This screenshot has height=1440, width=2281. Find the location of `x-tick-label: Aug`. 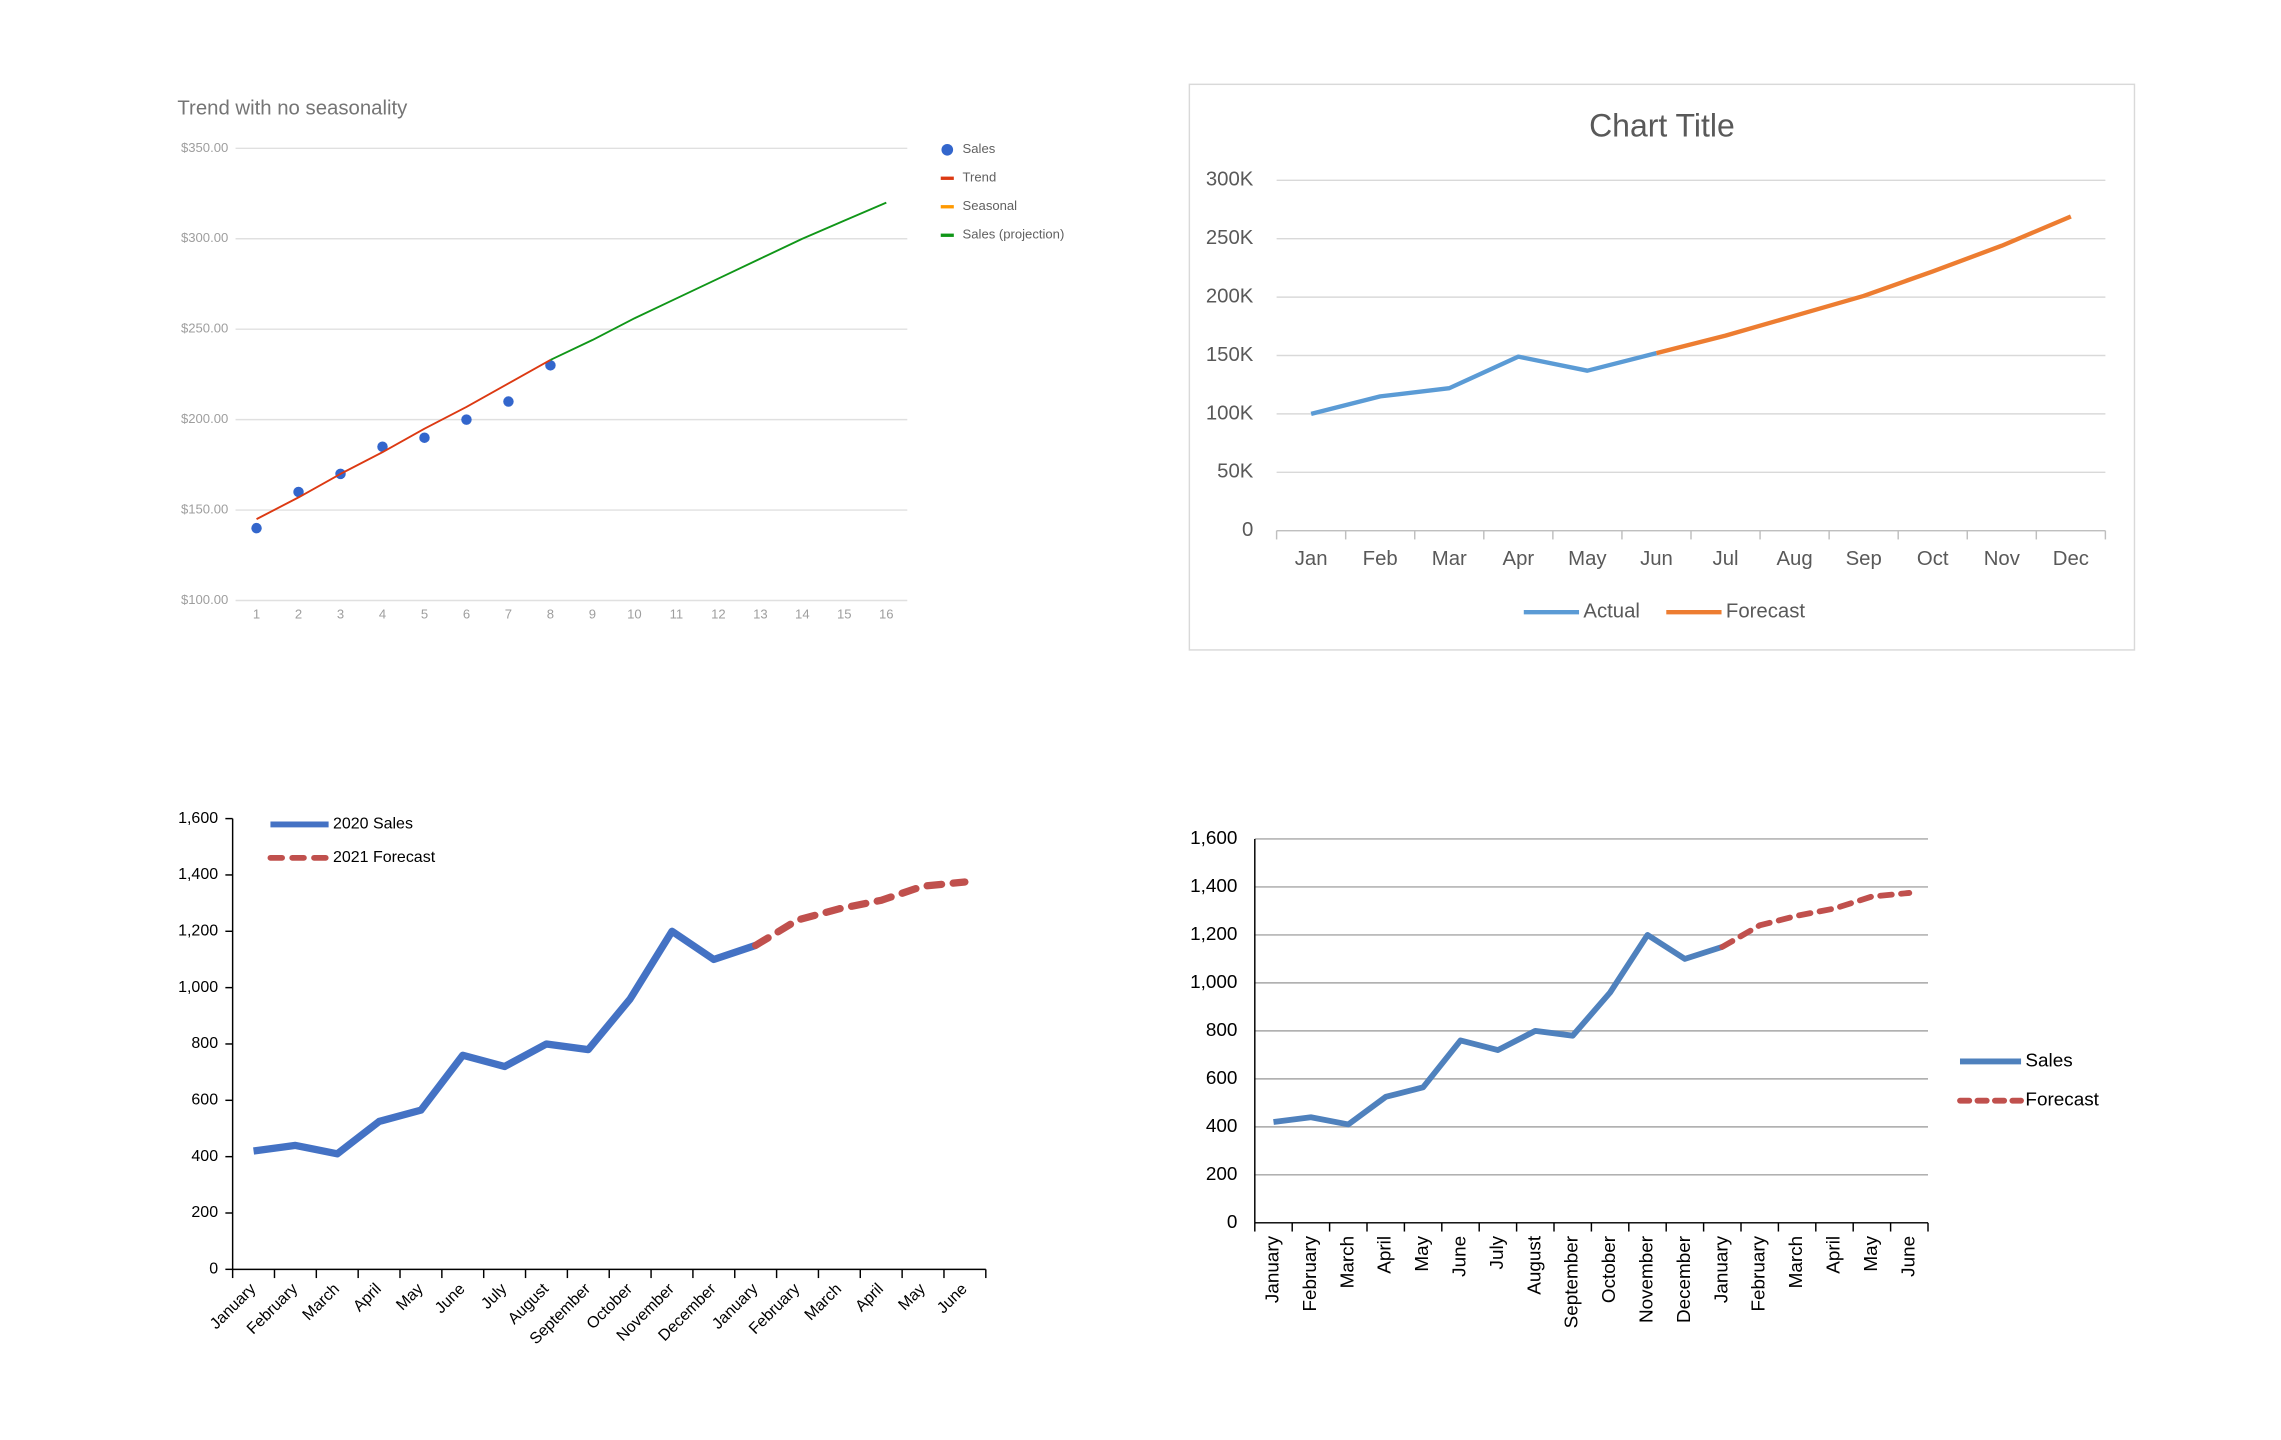

x-tick-label: Aug is located at coordinates (1794, 559).